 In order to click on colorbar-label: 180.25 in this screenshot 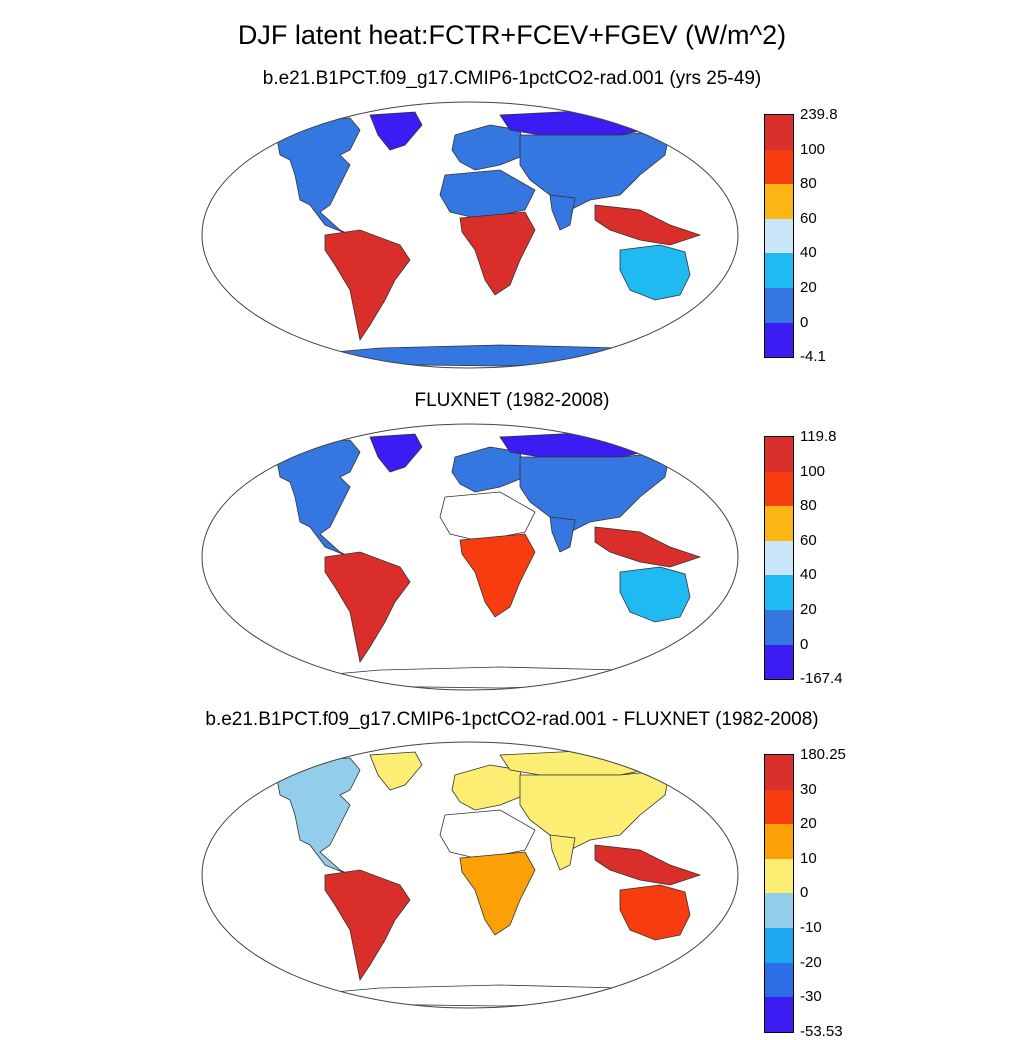, I will do `click(823, 754)`.